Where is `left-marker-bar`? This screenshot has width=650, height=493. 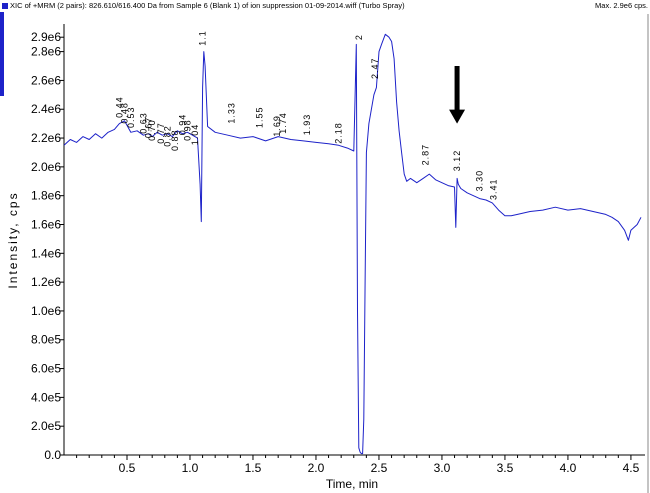 left-marker-bar is located at coordinates (2, 54).